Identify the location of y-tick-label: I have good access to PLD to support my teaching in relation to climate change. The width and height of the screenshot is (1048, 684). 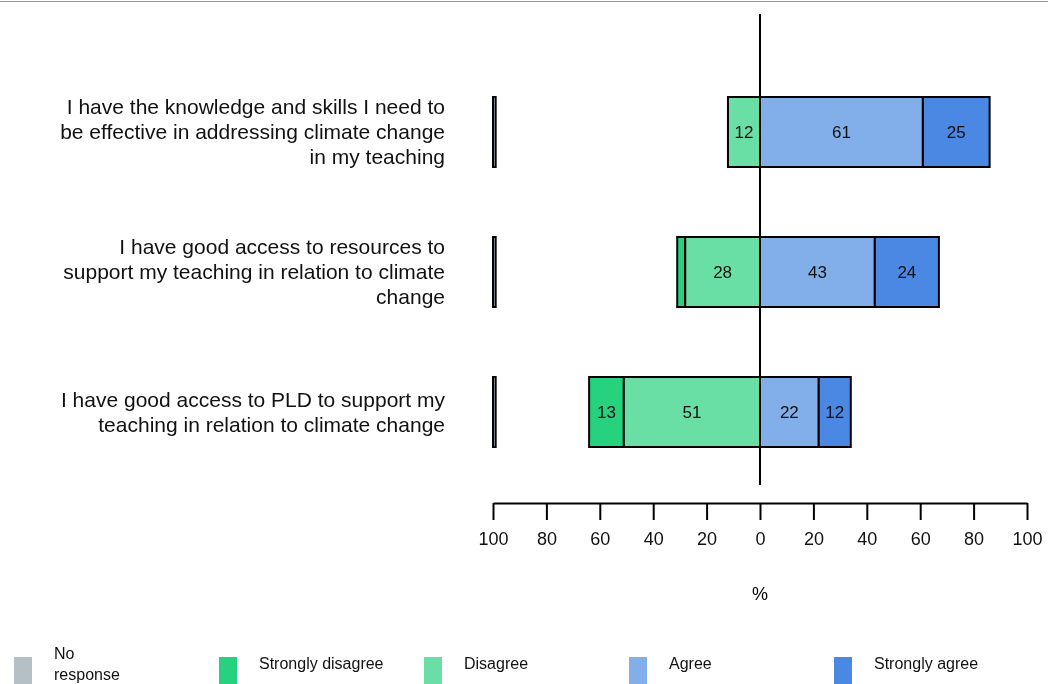
(253, 411).